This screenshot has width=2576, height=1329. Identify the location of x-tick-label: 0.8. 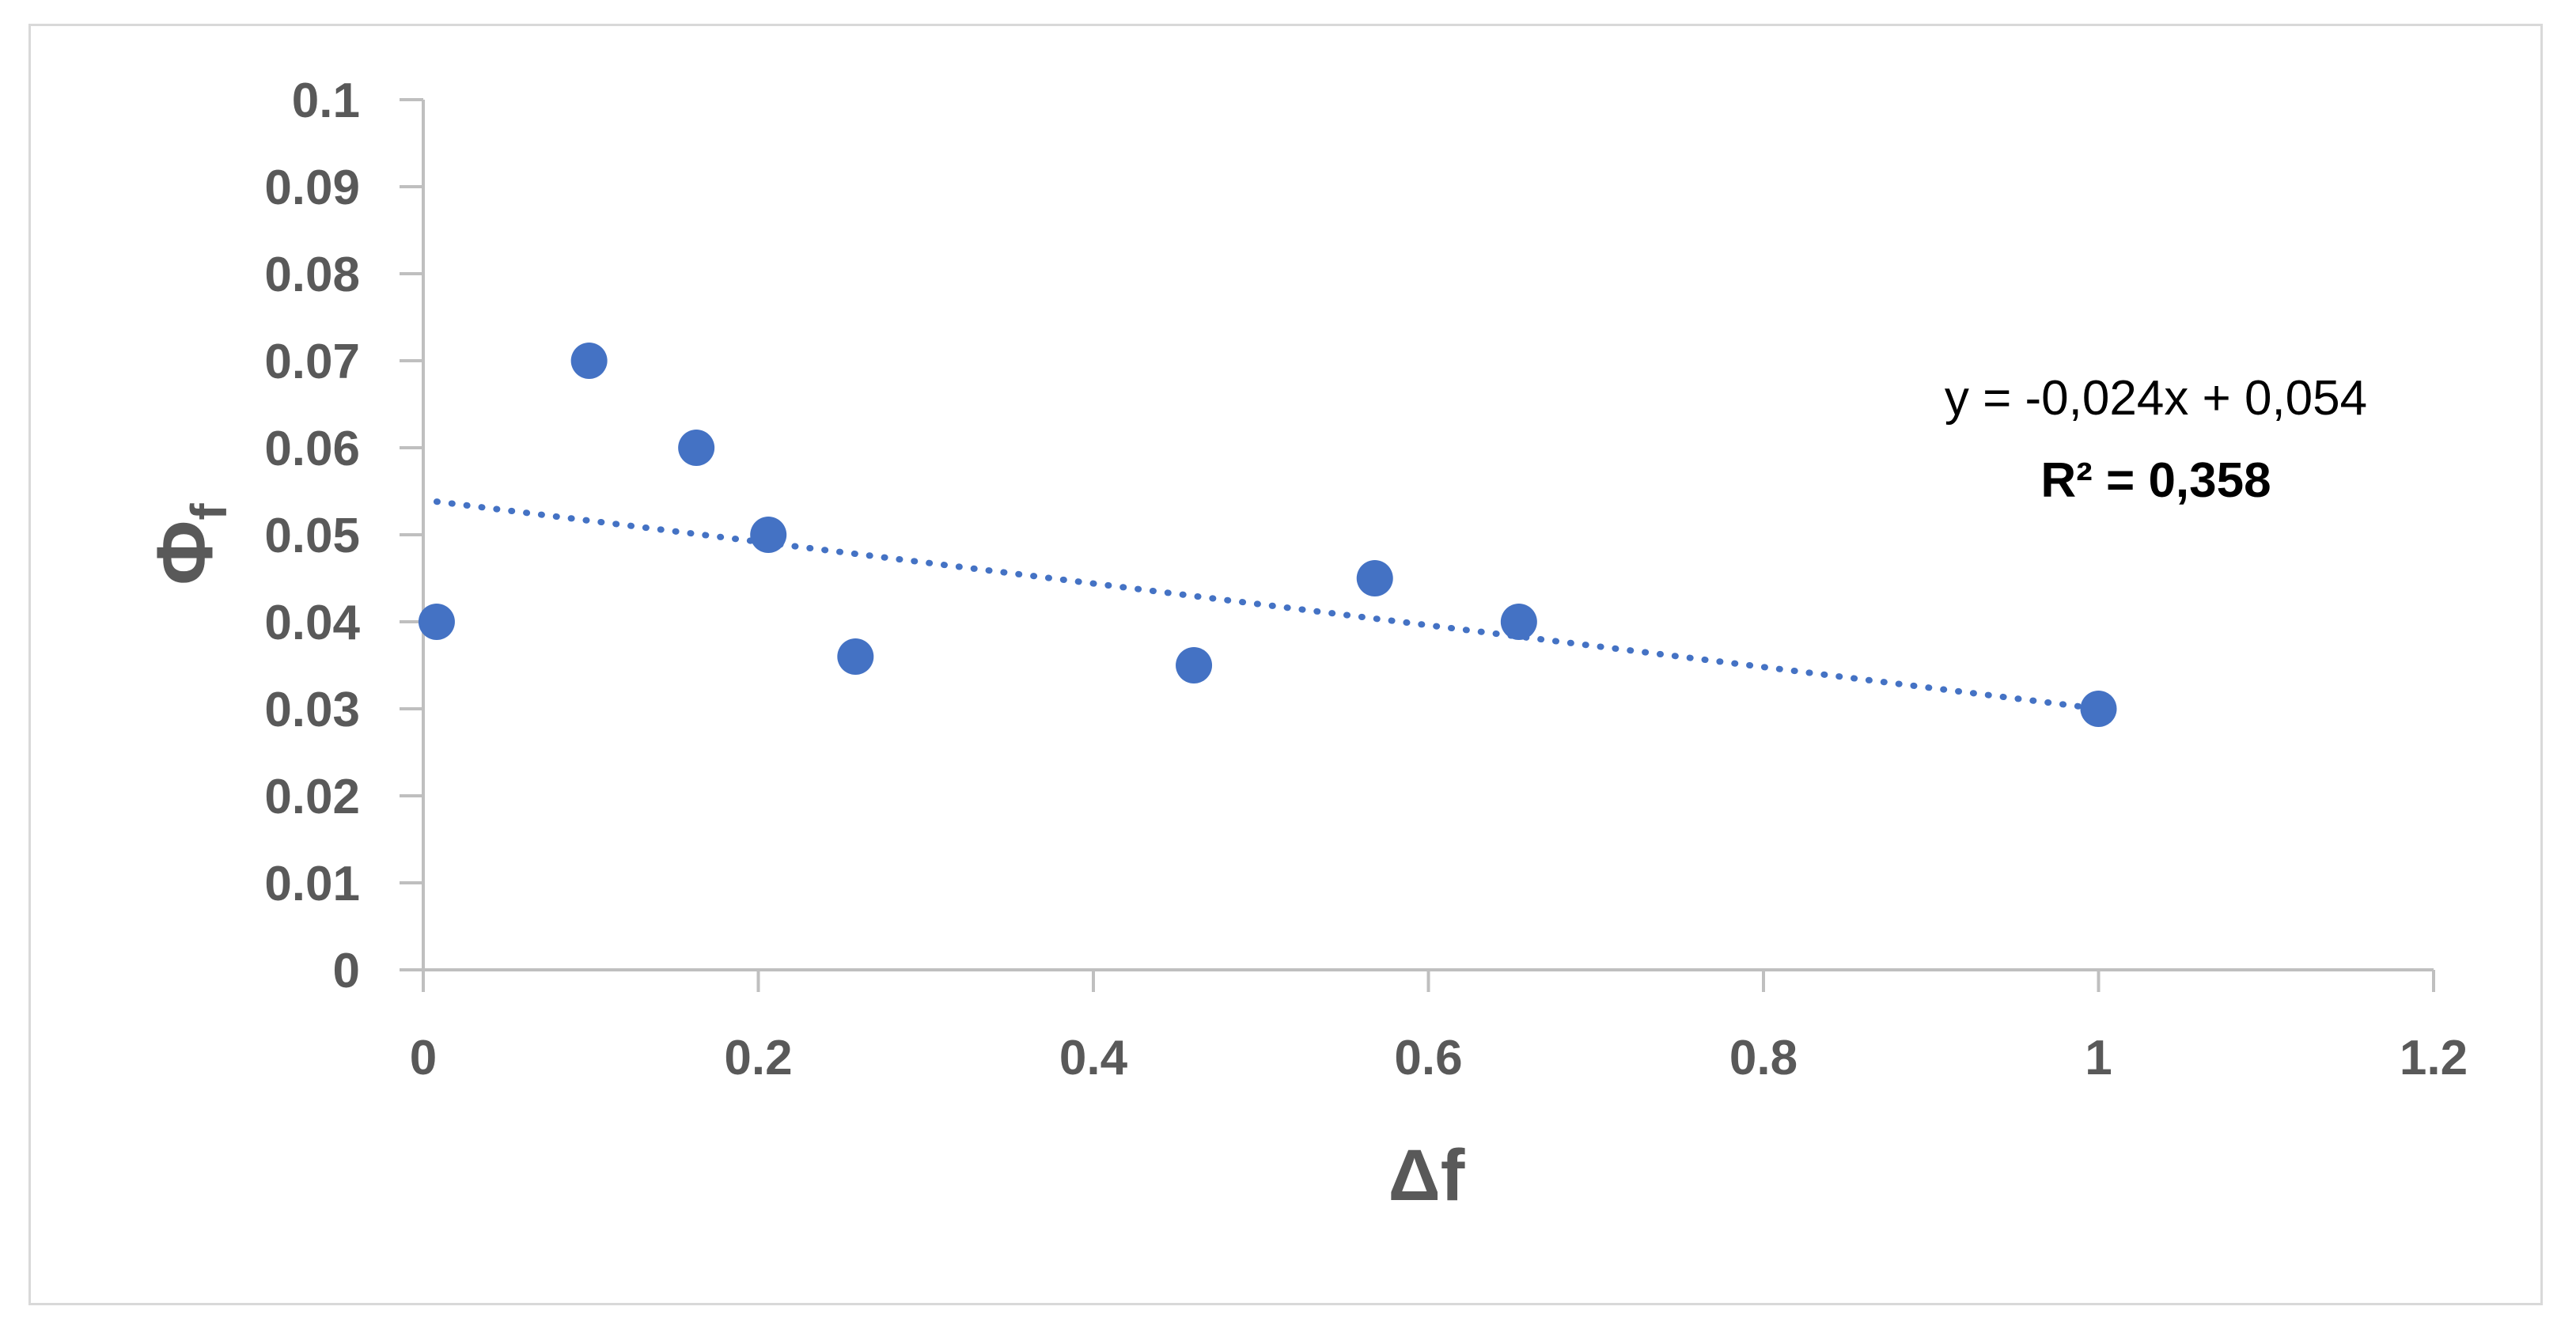
(1763, 1058).